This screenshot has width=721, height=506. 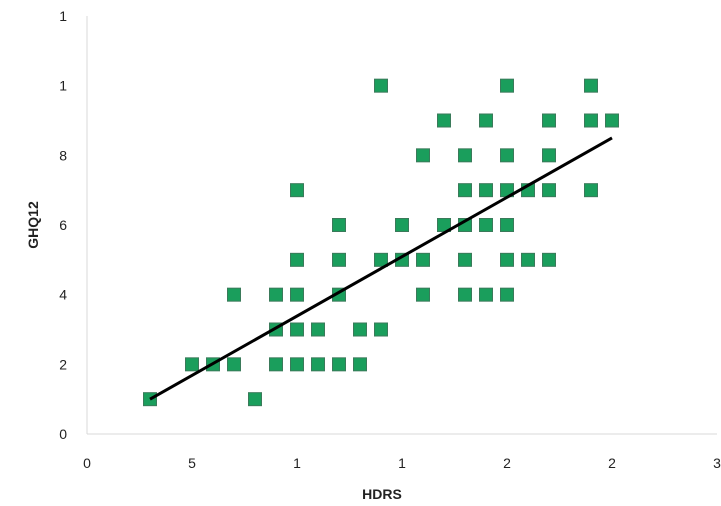 What do you see at coordinates (717, 463) in the screenshot?
I see `x-tick-label: 3` at bounding box center [717, 463].